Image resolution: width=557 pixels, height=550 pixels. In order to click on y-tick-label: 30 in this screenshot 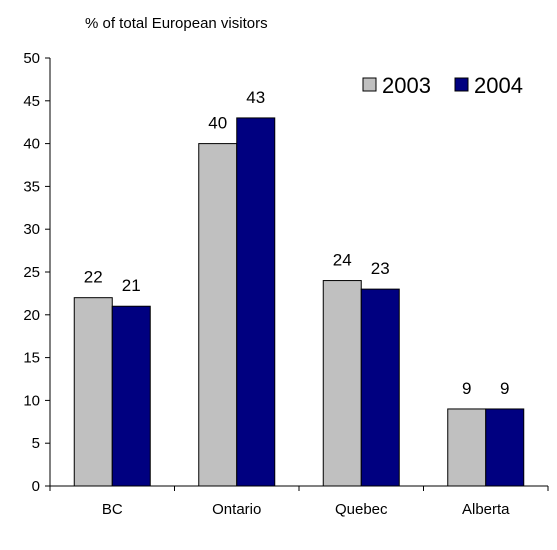, I will do `click(31, 229)`.